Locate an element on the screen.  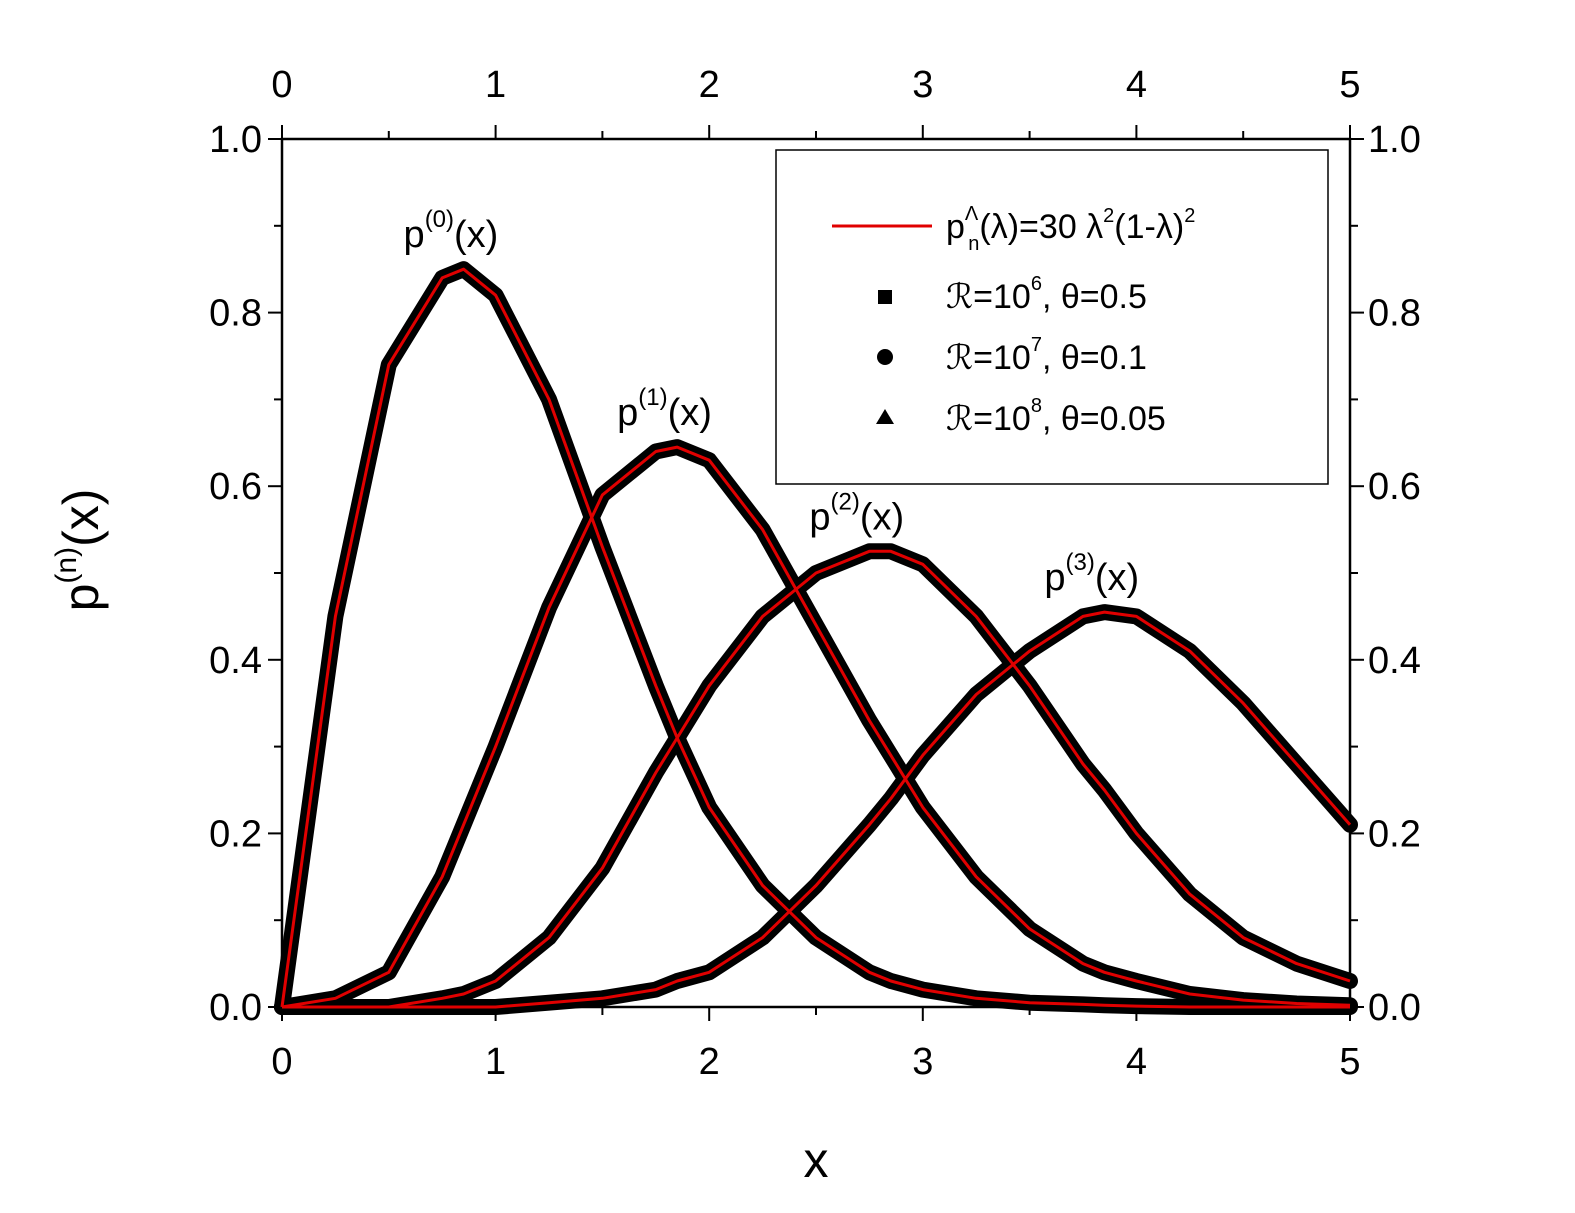
y-axis-title-tail: (x) is located at coordinates (81, 518).